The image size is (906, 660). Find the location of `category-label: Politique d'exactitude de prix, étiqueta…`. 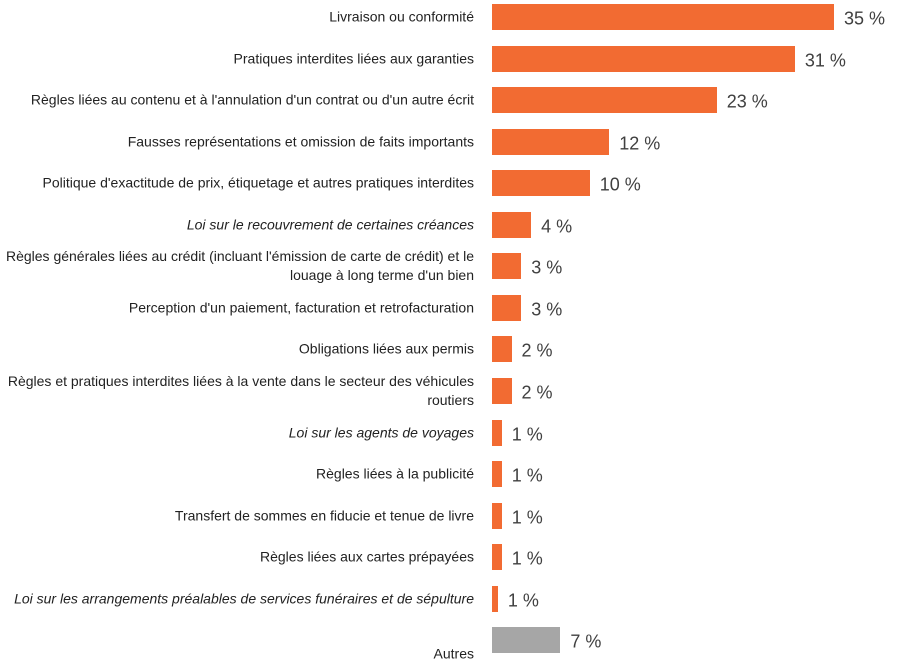

category-label: Politique d'exactitude de prix, étiqueta… is located at coordinates (258, 182).